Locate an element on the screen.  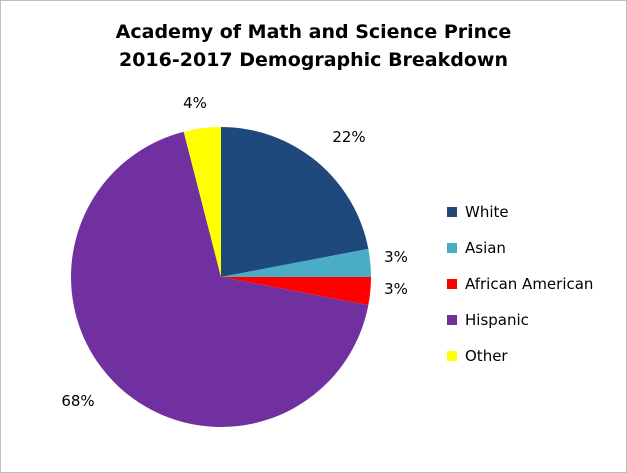
legend-swatch-white is located at coordinates (452, 212).